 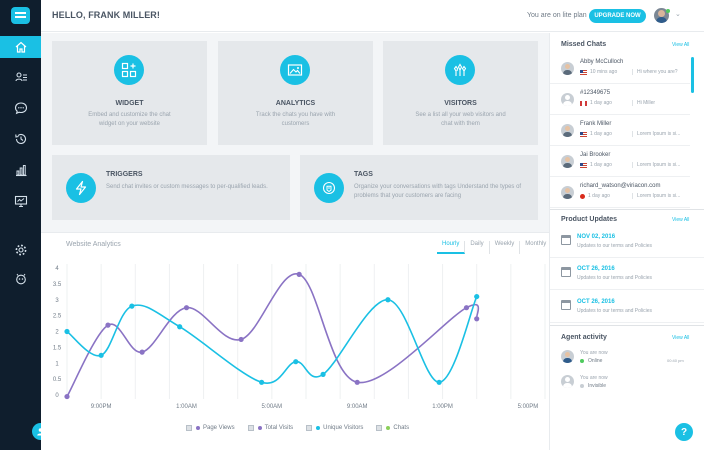 What do you see at coordinates (295, 103) in the screenshot?
I see `card-title: ANALYTICS` at bounding box center [295, 103].